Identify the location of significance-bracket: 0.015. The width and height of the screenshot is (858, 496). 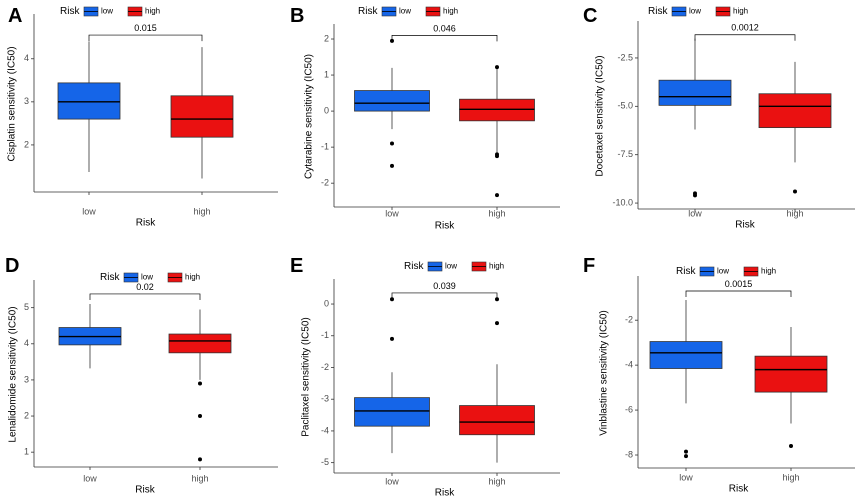
(145, 32).